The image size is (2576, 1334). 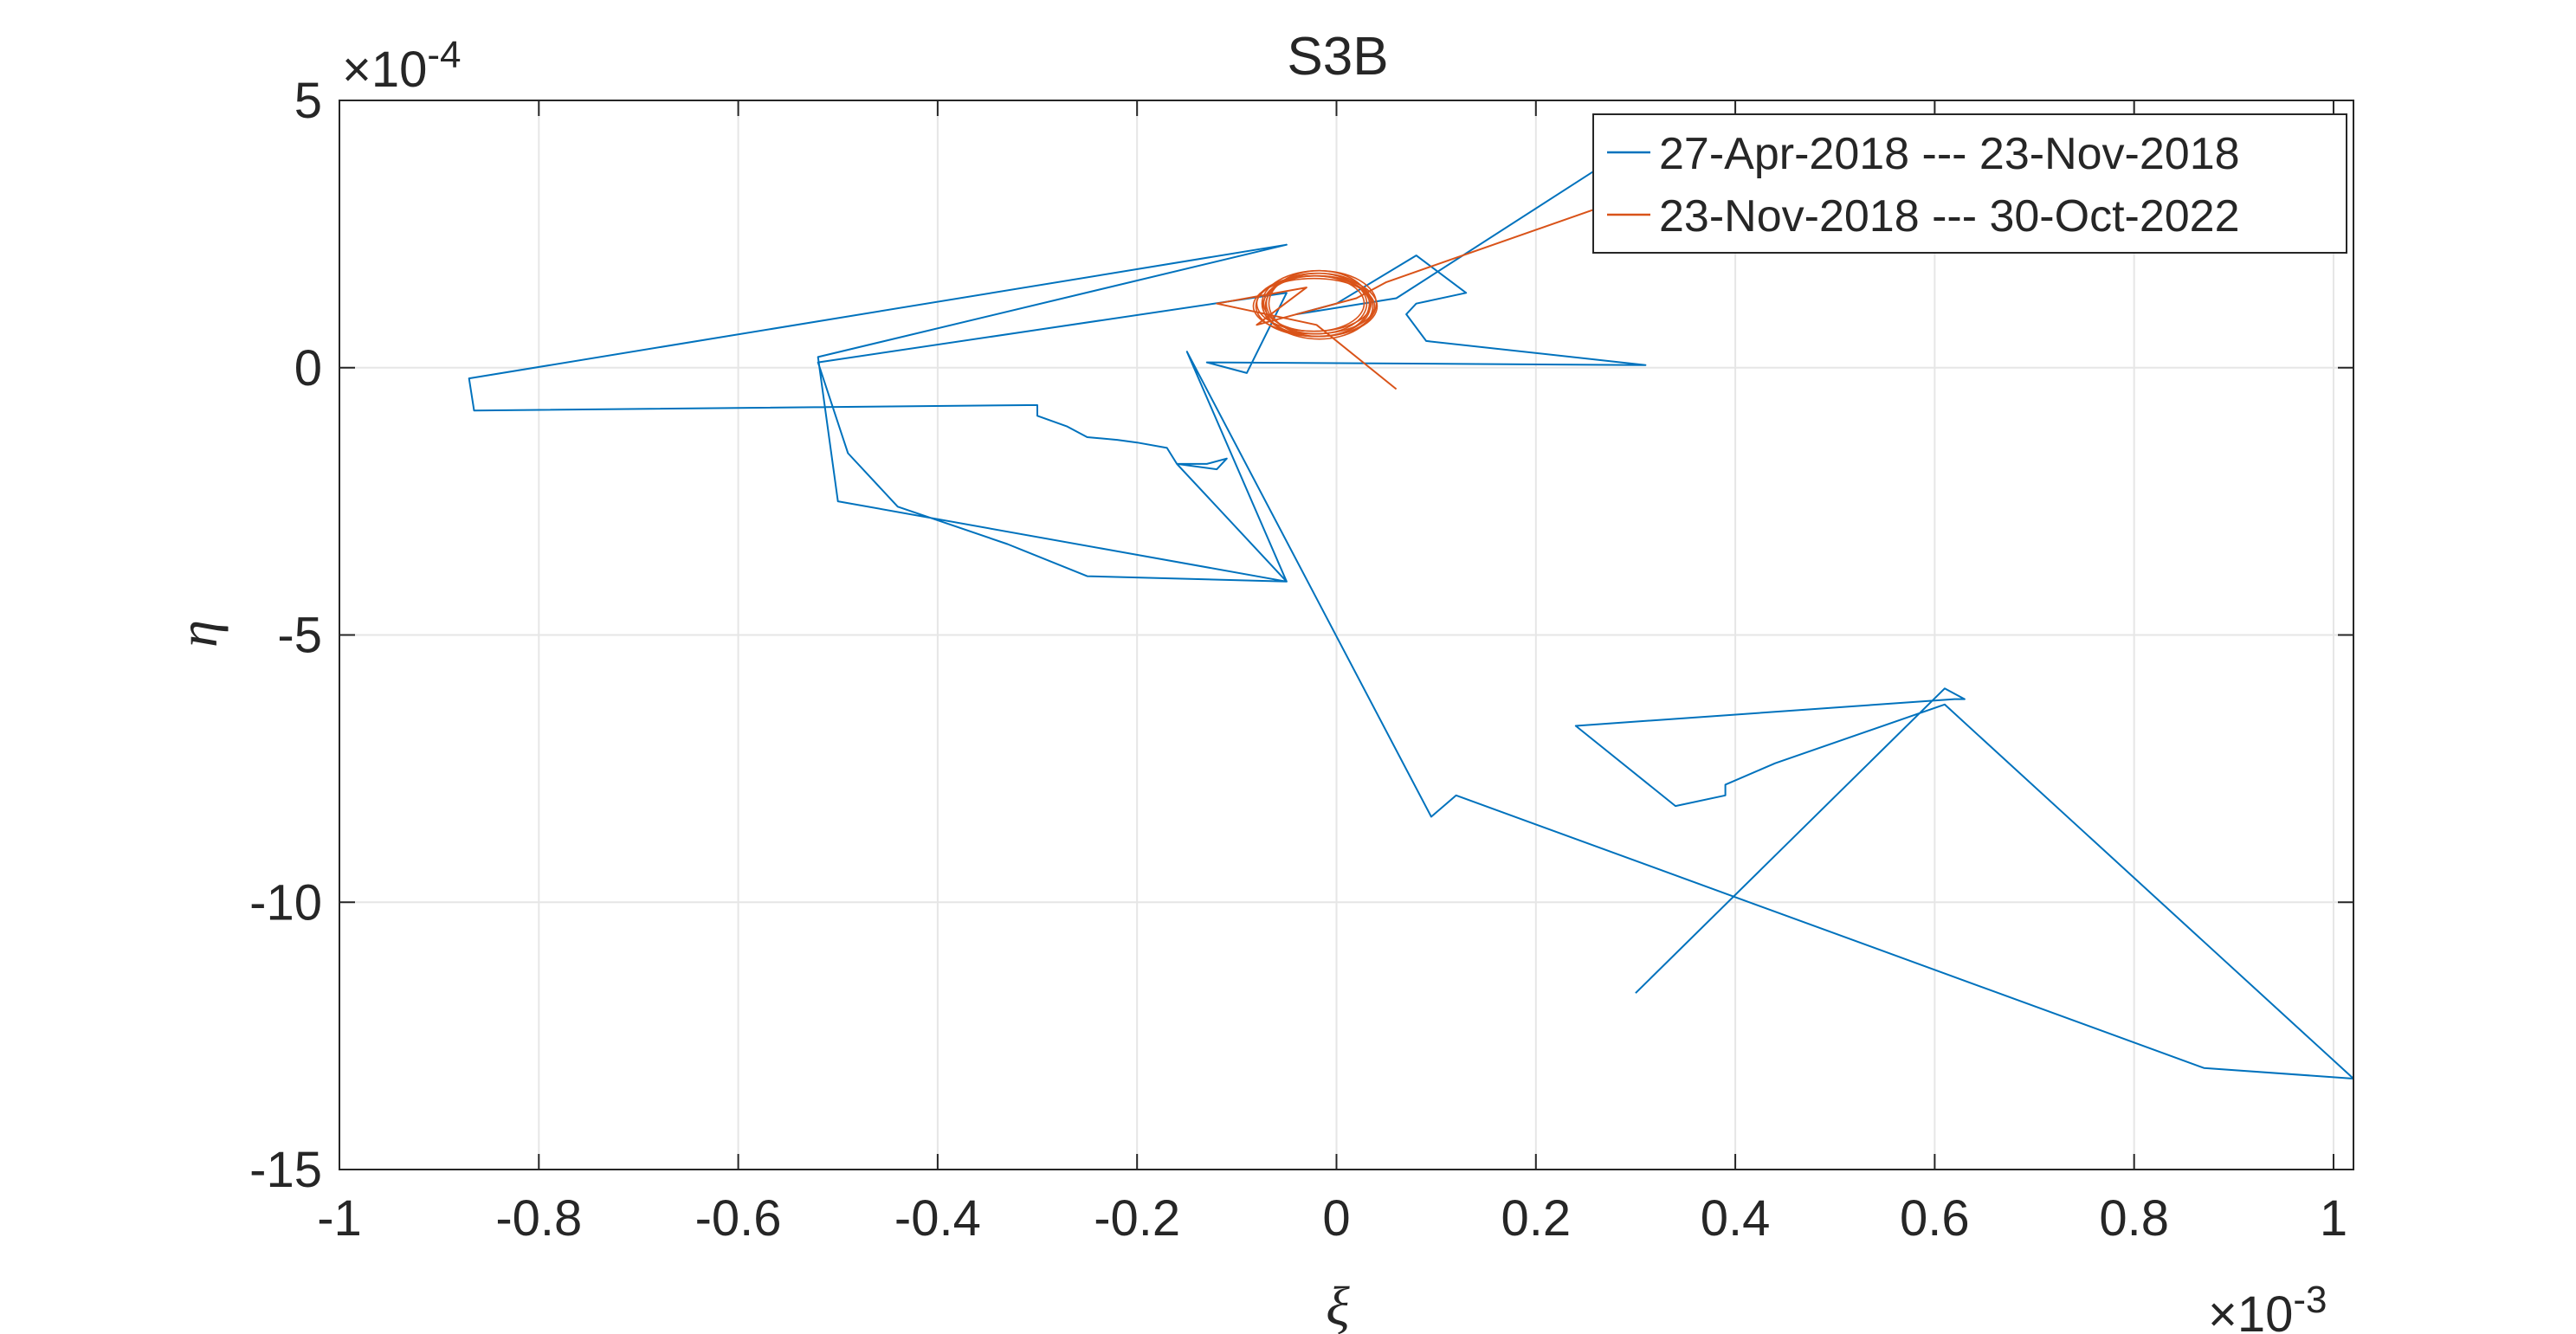 What do you see at coordinates (1949, 216) in the screenshot?
I see `legend-label-2: 23-Nov-2018 --- 30-Oct-2022` at bounding box center [1949, 216].